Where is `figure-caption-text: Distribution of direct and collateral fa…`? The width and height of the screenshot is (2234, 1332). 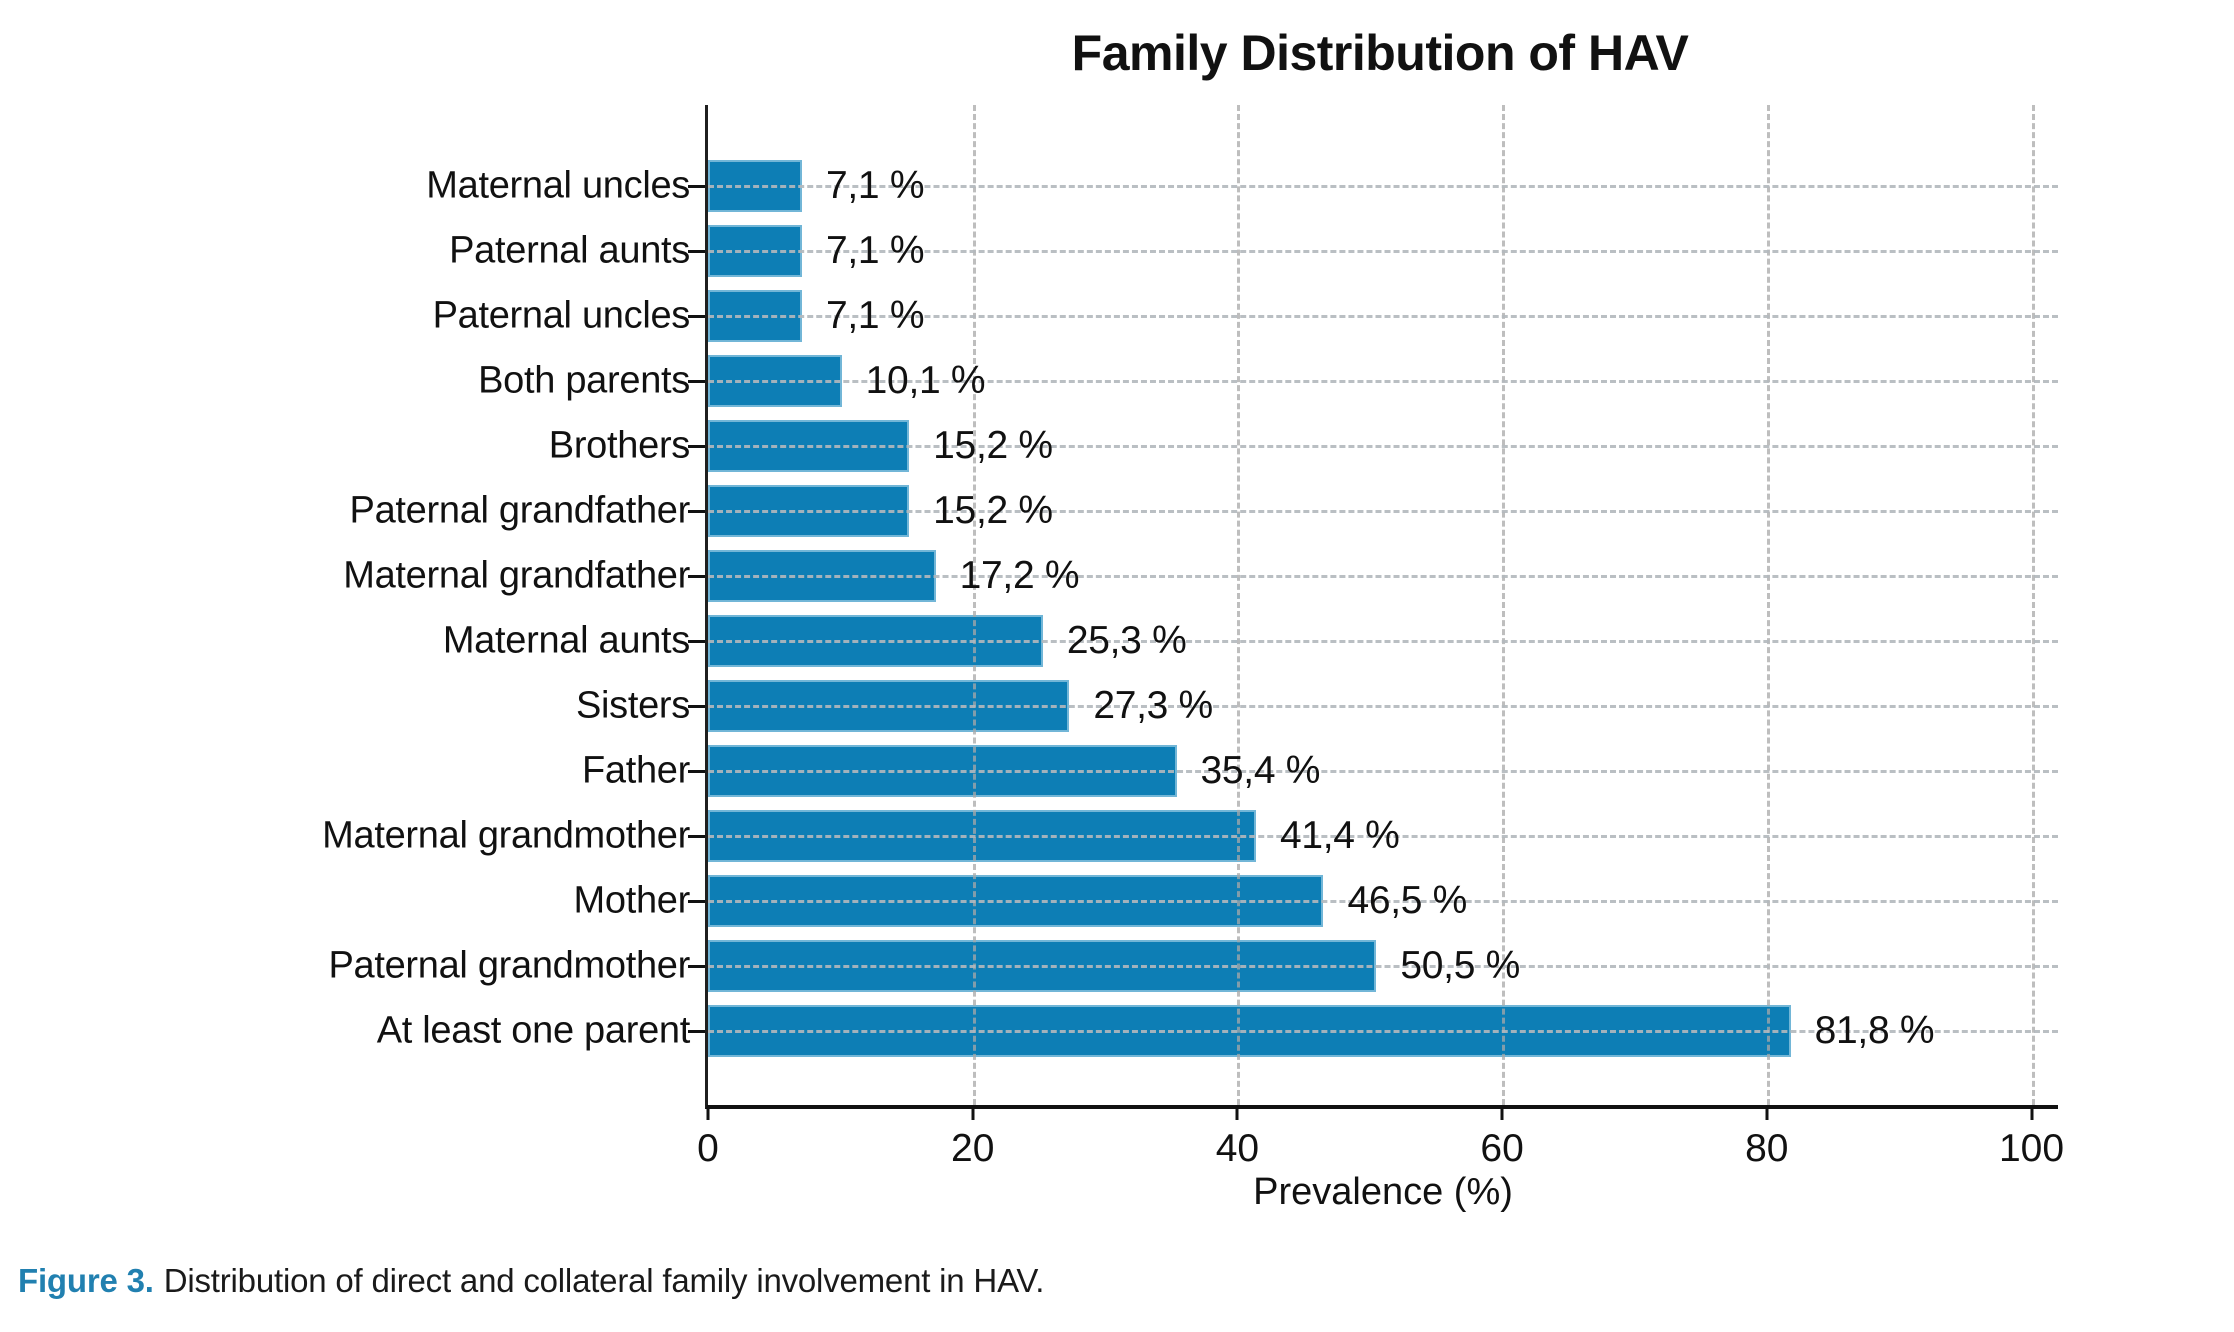
figure-caption-text: Distribution of direct and collateral fa… is located at coordinates (604, 1280).